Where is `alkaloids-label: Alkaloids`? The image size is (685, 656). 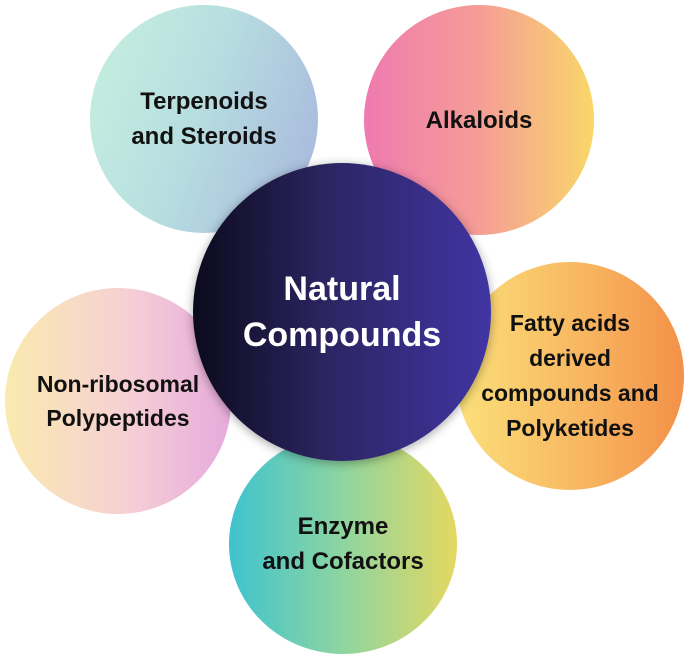 alkaloids-label: Alkaloids is located at coordinates (479, 120).